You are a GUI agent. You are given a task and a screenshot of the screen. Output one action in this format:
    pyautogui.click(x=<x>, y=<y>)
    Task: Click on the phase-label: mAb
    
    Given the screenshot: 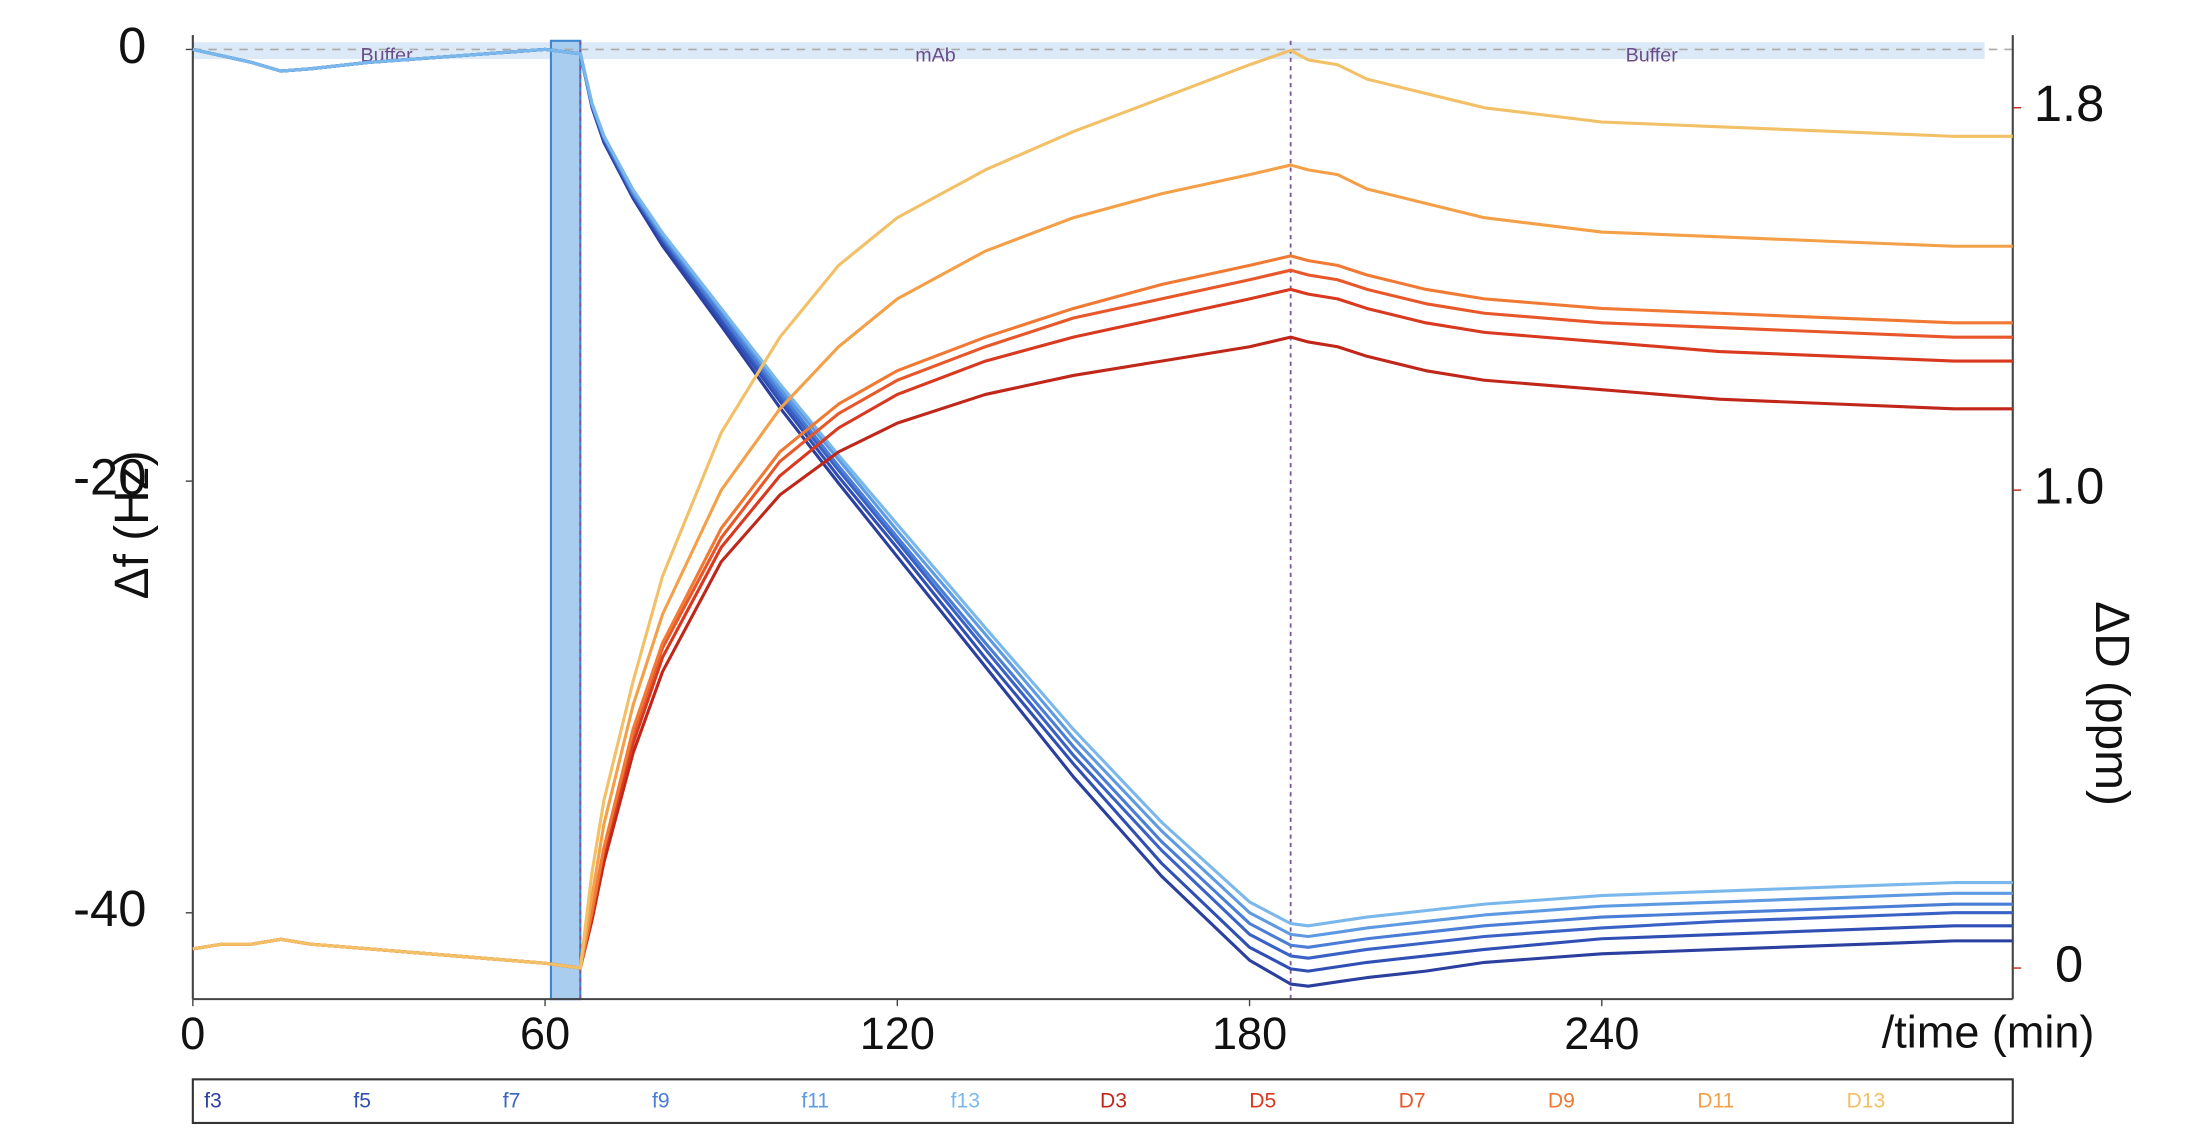 What is the action you would take?
    pyautogui.click(x=935, y=55)
    